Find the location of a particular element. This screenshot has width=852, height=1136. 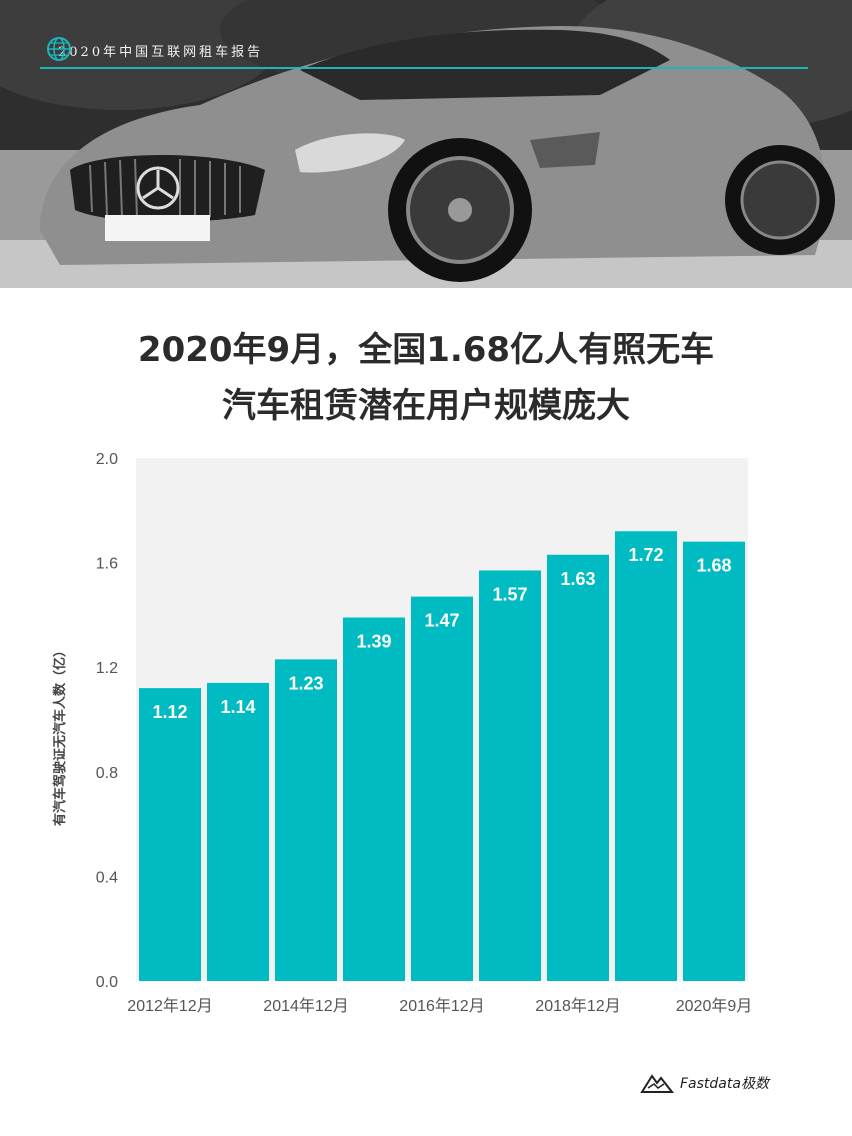

bar-data-label: 1.57 is located at coordinates (509, 594).